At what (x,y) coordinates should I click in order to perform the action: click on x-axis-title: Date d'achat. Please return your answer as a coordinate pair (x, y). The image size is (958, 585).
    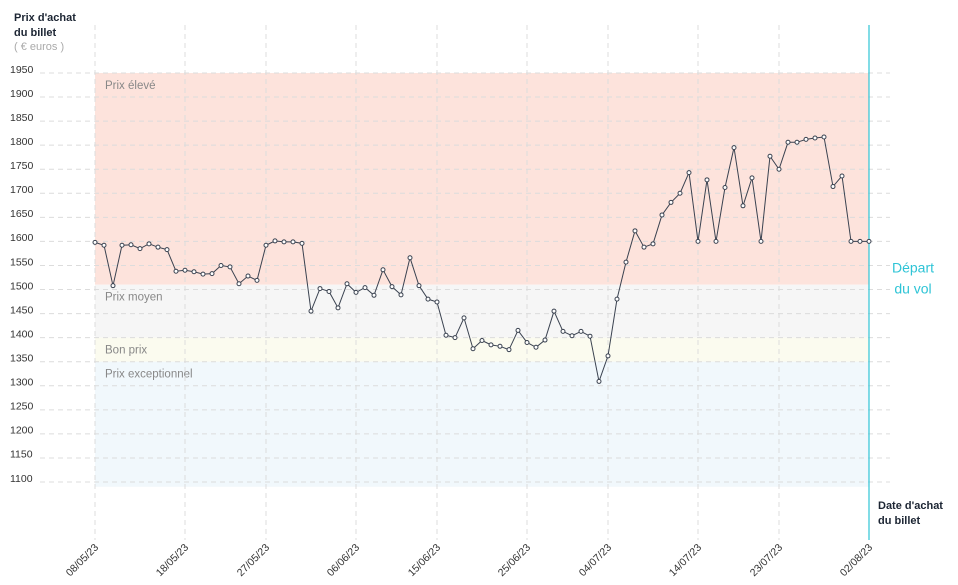
    Looking at the image, I should click on (910, 506).